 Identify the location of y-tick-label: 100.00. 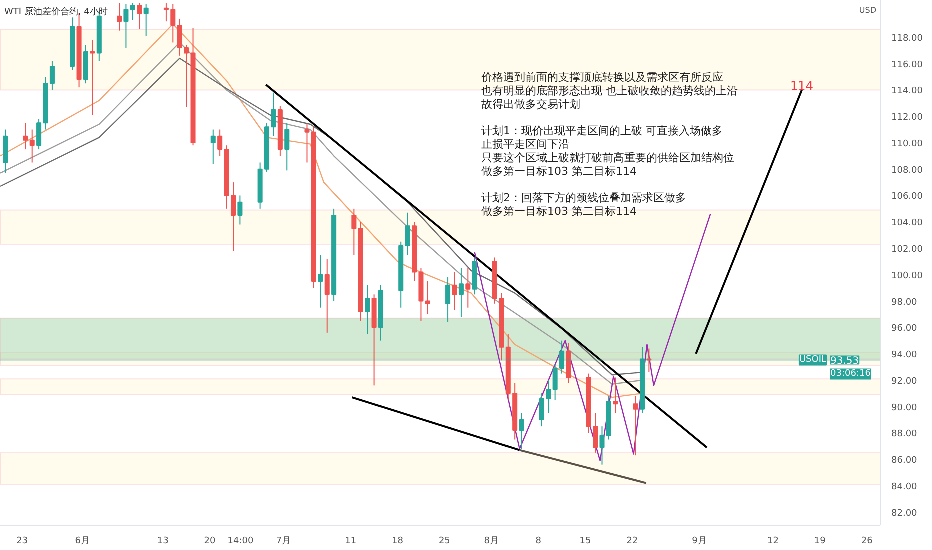
(908, 276).